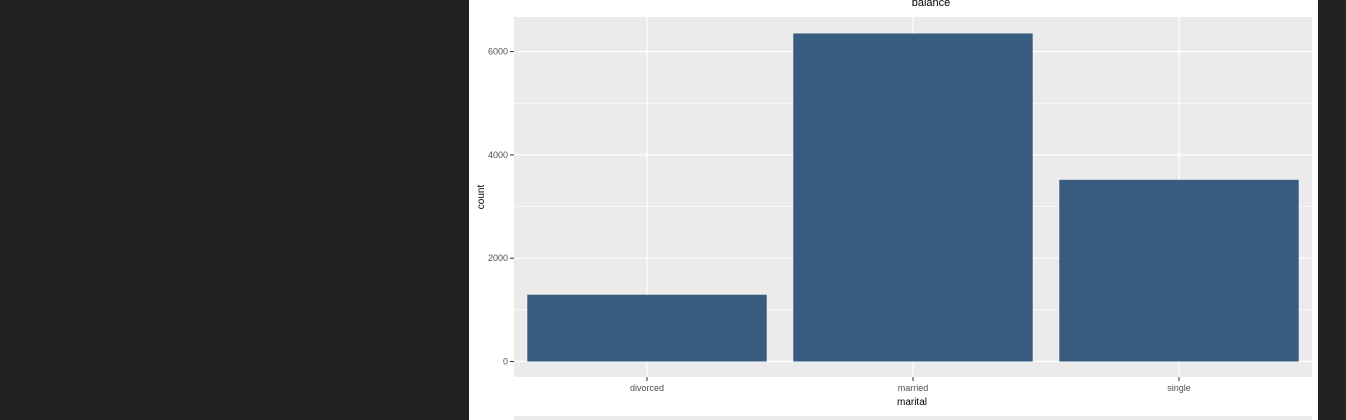 This screenshot has height=420, width=1346. I want to click on y-tick-label: 4000, so click(498, 155).